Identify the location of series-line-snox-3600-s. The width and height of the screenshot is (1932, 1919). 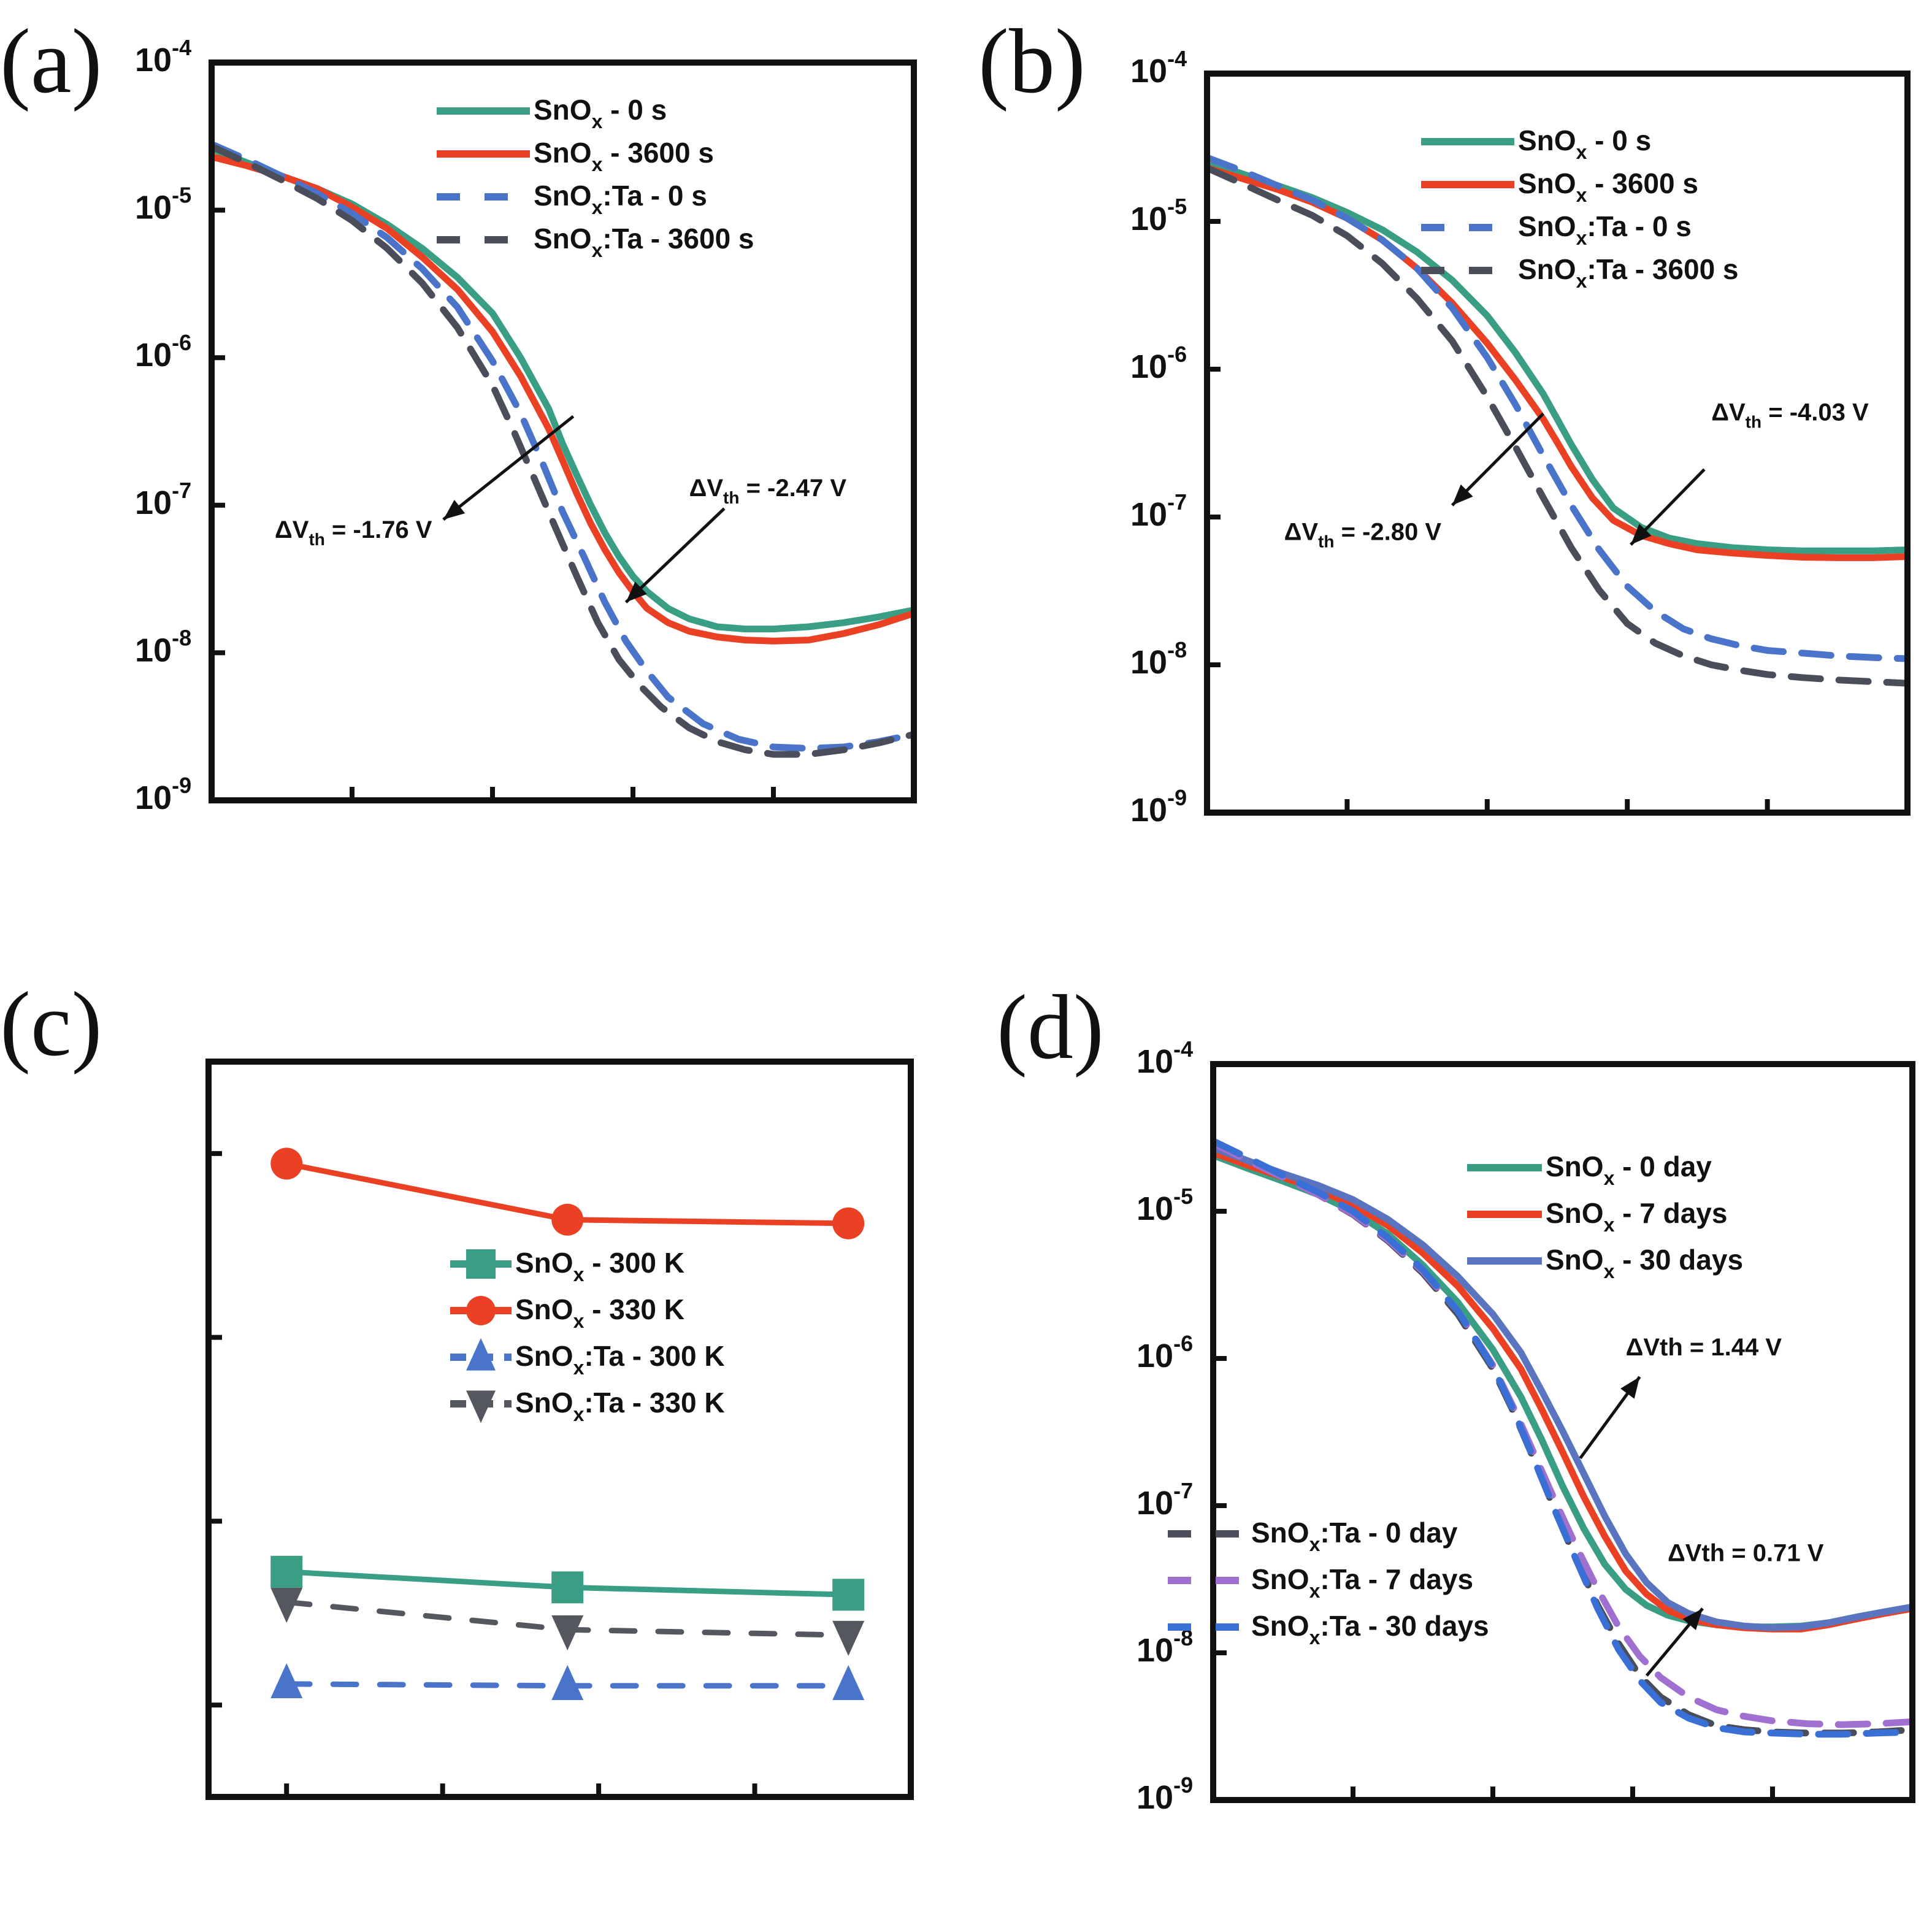
(563, 399).